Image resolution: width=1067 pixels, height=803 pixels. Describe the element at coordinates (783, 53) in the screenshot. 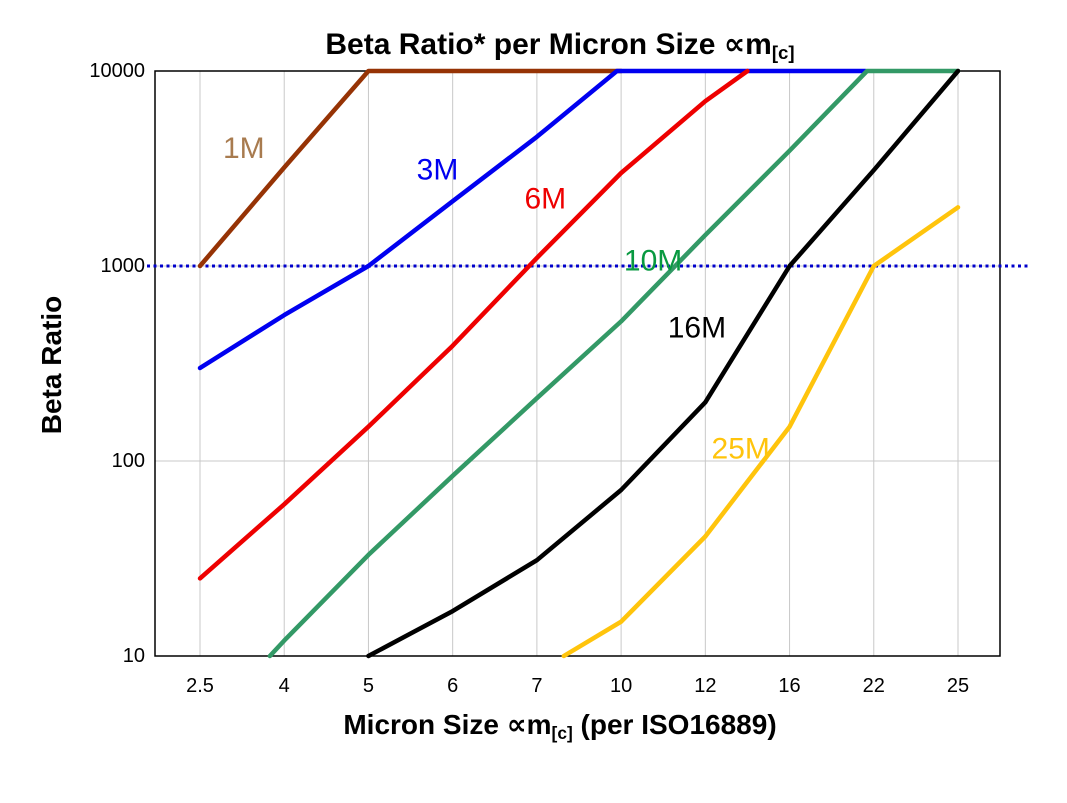

I see `chart-title-subscript: [c]` at that location.